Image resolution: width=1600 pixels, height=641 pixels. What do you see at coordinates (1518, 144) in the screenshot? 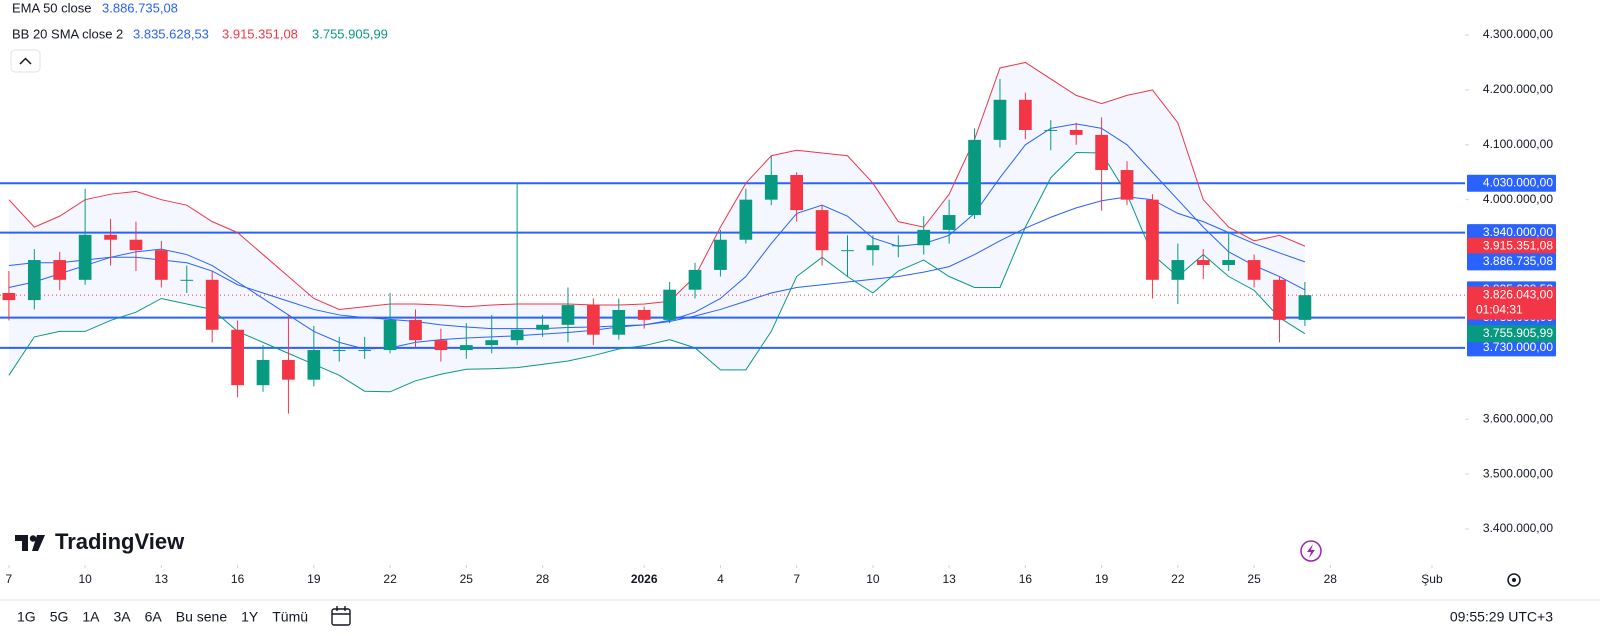
I see `y-tick-label: 4.100.000,00` at bounding box center [1518, 144].